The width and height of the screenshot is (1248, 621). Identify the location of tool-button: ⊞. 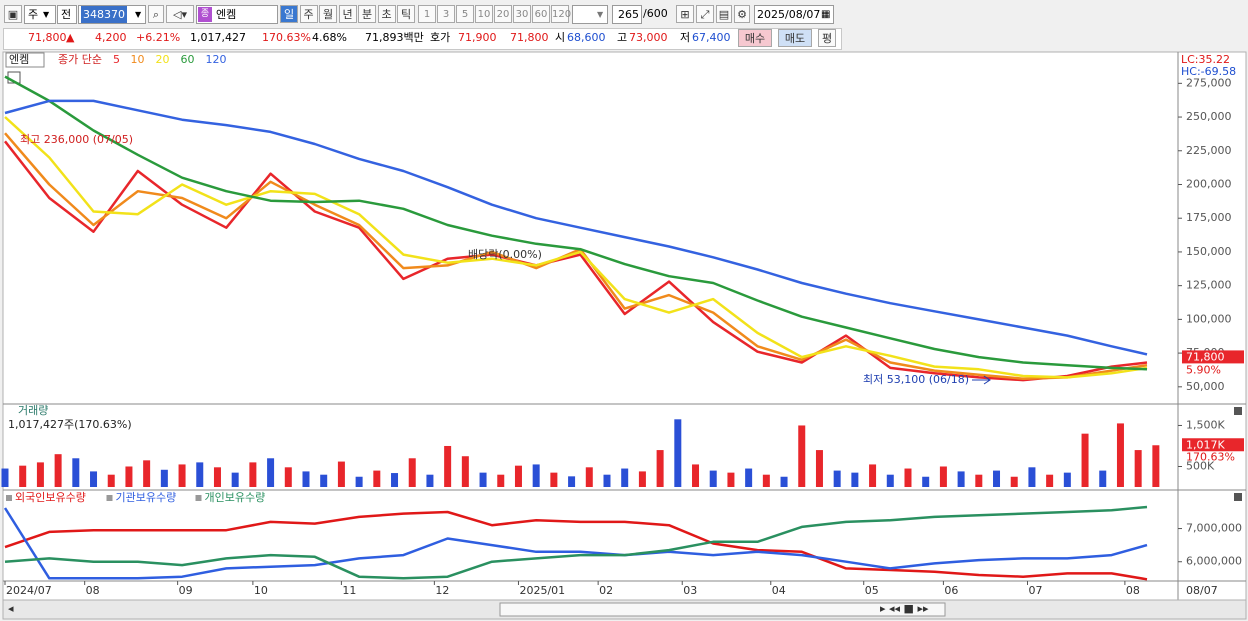
(685, 14).